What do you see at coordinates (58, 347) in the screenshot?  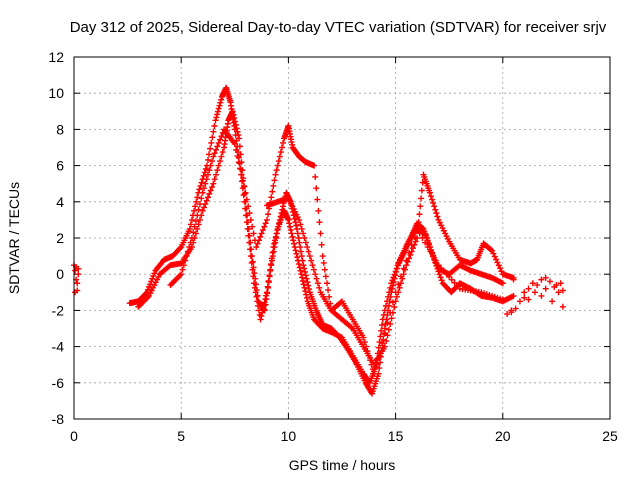 I see `y-tick-label: -4` at bounding box center [58, 347].